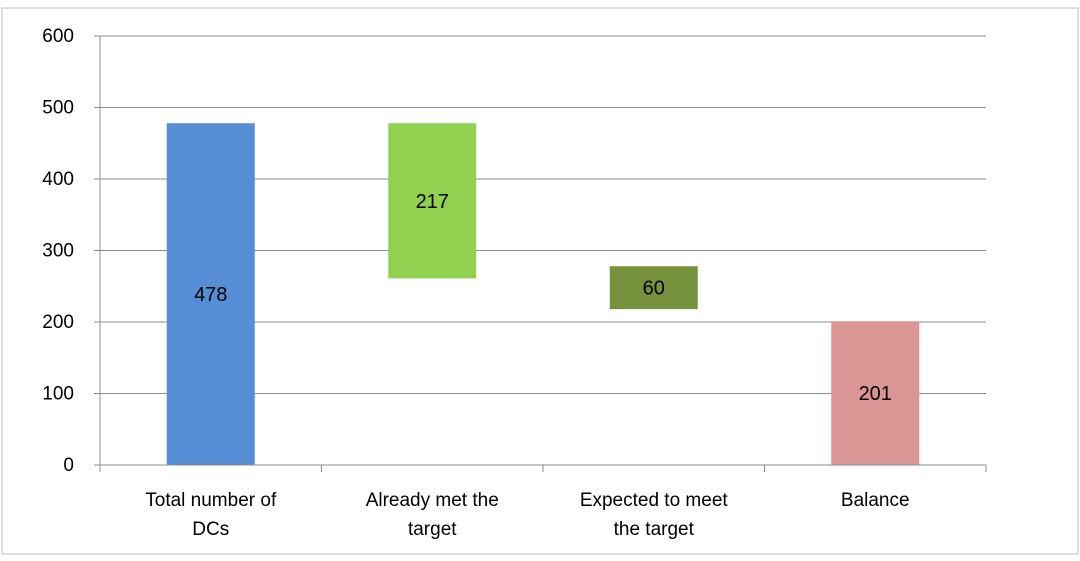 This screenshot has height=561, width=1080. What do you see at coordinates (58, 36) in the screenshot?
I see `y-tick-label: 600` at bounding box center [58, 36].